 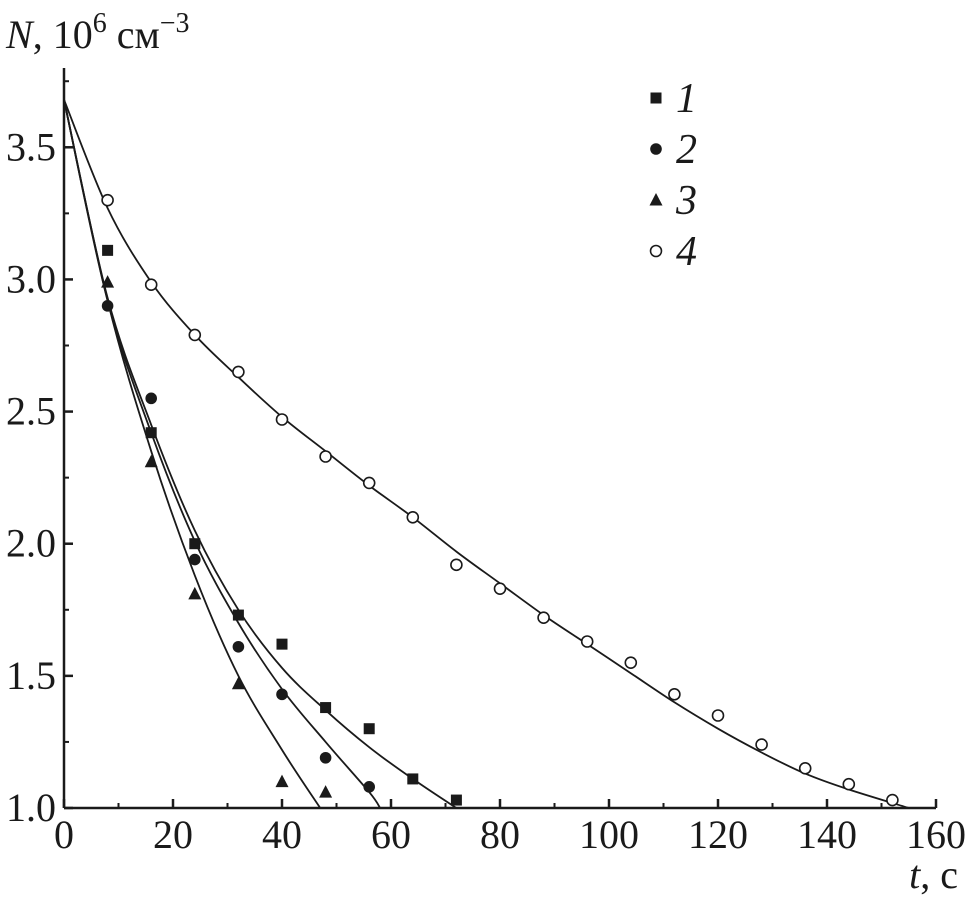 What do you see at coordinates (686, 99) in the screenshot?
I see `legend-label-1: 1` at bounding box center [686, 99].